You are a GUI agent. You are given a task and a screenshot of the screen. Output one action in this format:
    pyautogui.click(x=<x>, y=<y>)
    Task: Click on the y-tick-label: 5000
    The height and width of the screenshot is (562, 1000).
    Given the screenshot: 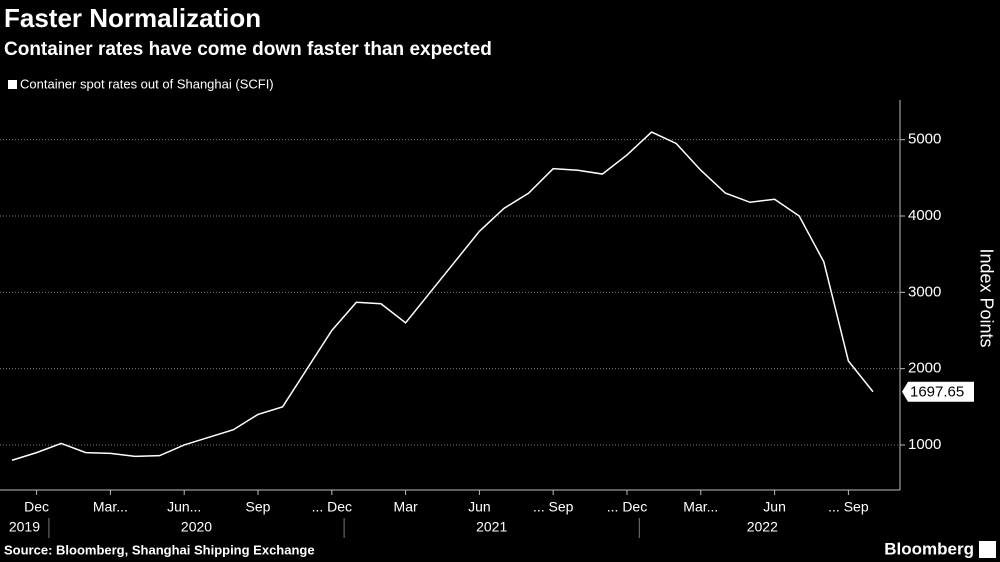 What is the action you would take?
    pyautogui.click(x=924, y=139)
    